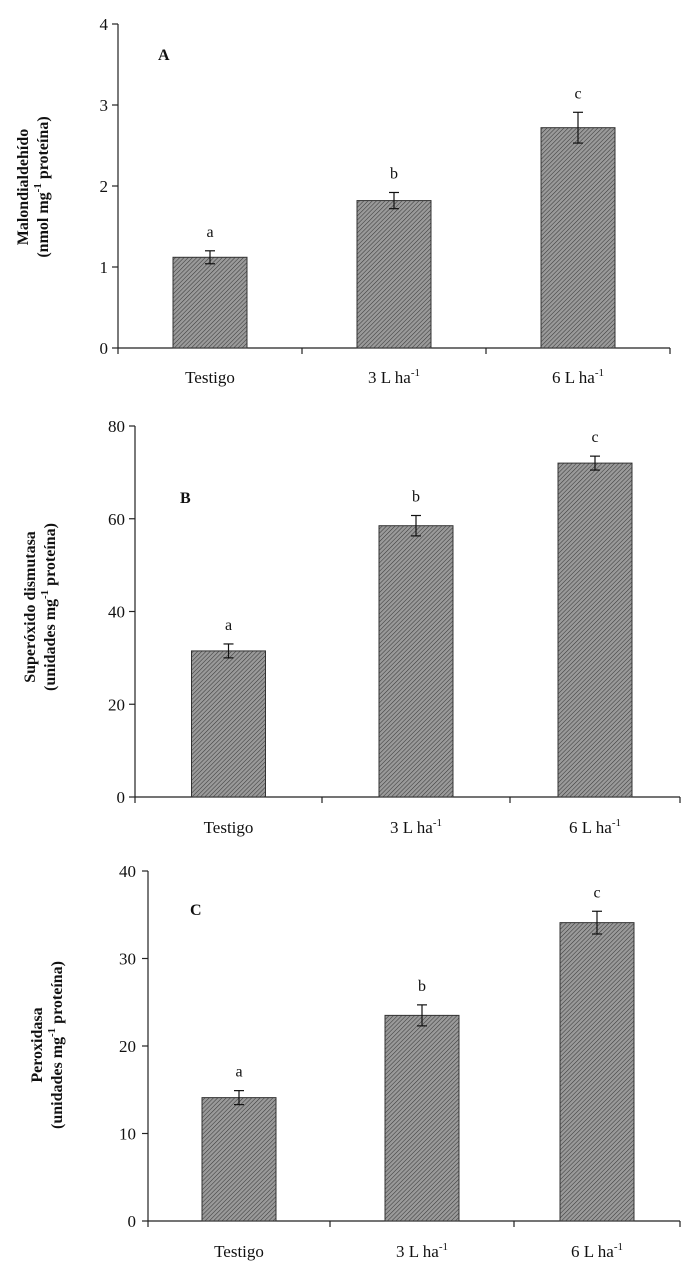 Image resolution: width=681 pixels, height=1272 pixels. What do you see at coordinates (116, 519) in the screenshot?
I see `y-tick-label: 60` at bounding box center [116, 519].